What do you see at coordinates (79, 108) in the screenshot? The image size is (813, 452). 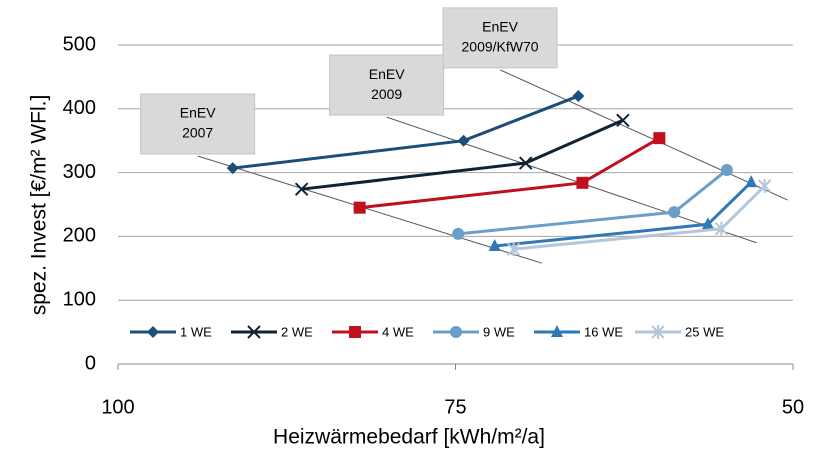 I see `y-tick-label: 400` at bounding box center [79, 108].